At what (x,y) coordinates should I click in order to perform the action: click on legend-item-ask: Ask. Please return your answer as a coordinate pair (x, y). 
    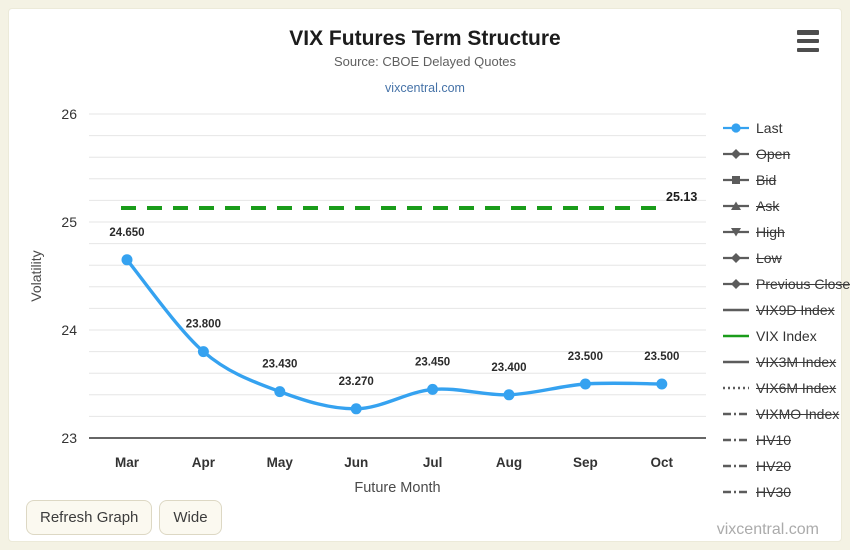
    Looking at the image, I should click on (786, 206).